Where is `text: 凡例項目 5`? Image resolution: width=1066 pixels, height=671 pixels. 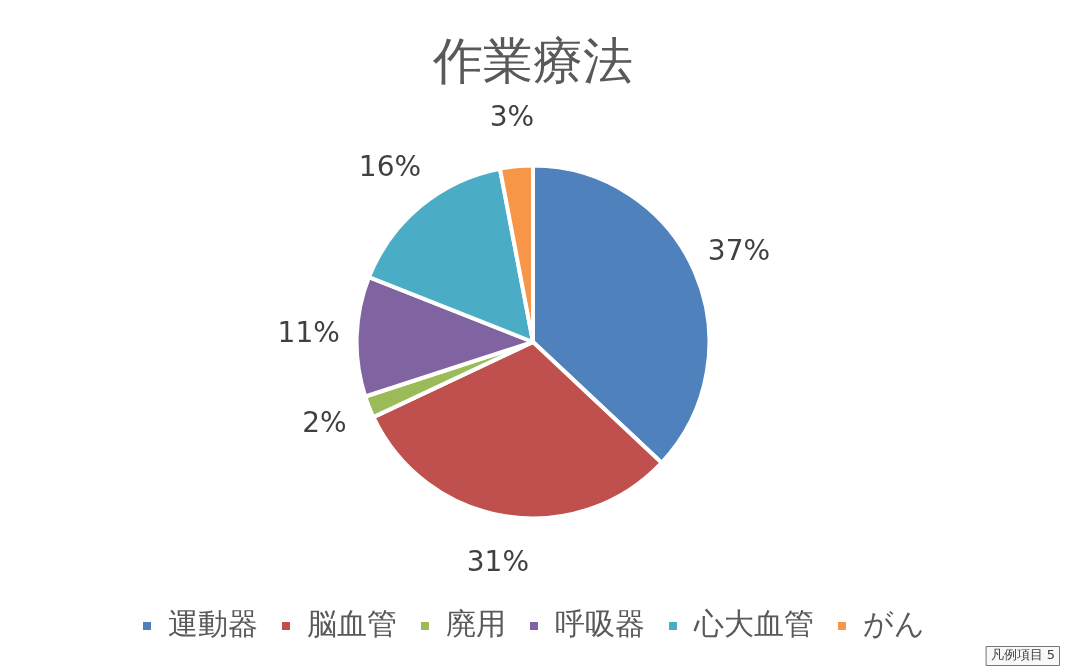 text: 凡例項目 5 is located at coordinates (1022, 655).